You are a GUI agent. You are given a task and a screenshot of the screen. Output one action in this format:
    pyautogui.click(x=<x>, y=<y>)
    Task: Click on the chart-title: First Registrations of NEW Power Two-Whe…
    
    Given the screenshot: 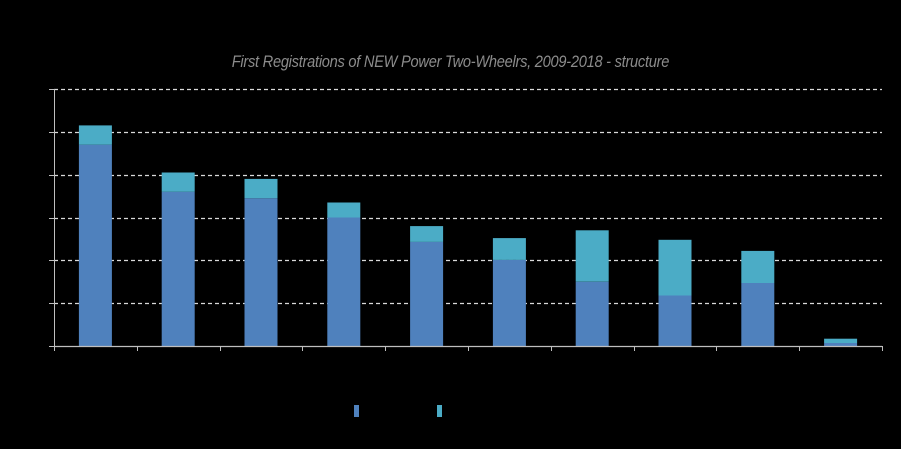 What is the action you would take?
    pyautogui.click(x=450, y=61)
    